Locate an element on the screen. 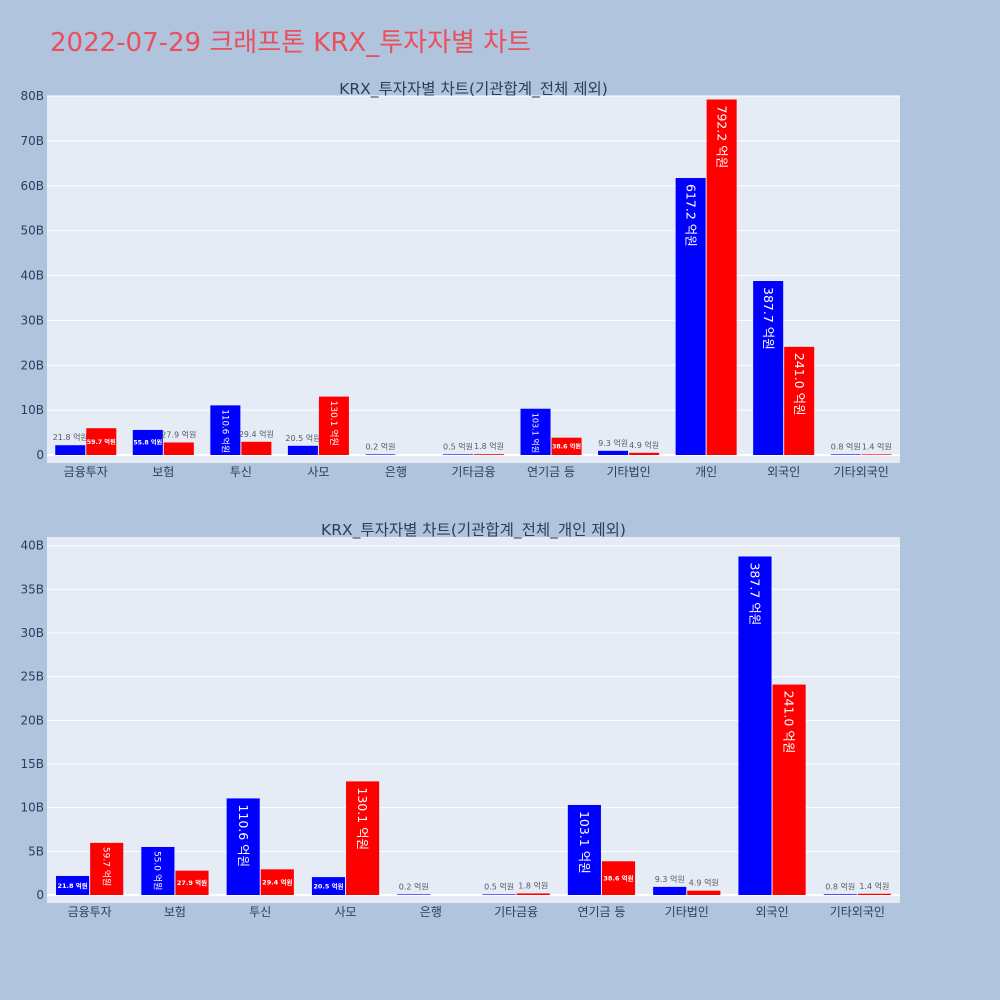 This screenshot has height=1000, width=1000. data-label: 110.6 억원 is located at coordinates (243, 835).